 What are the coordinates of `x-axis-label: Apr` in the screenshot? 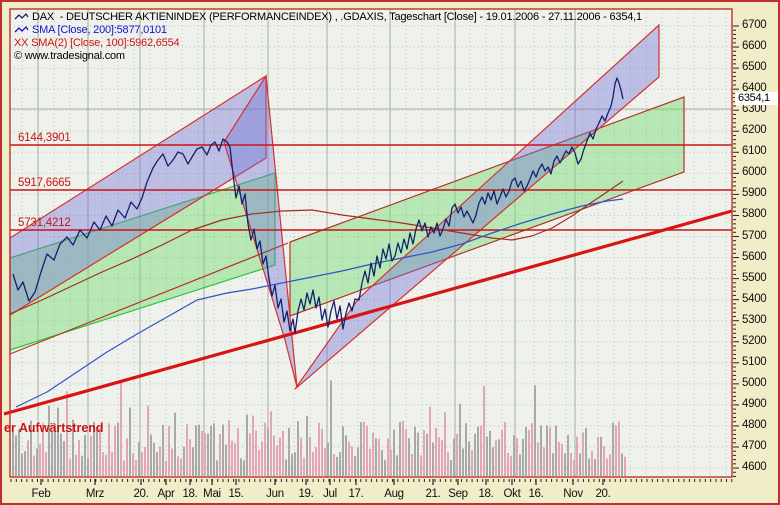 It's located at (166, 494).